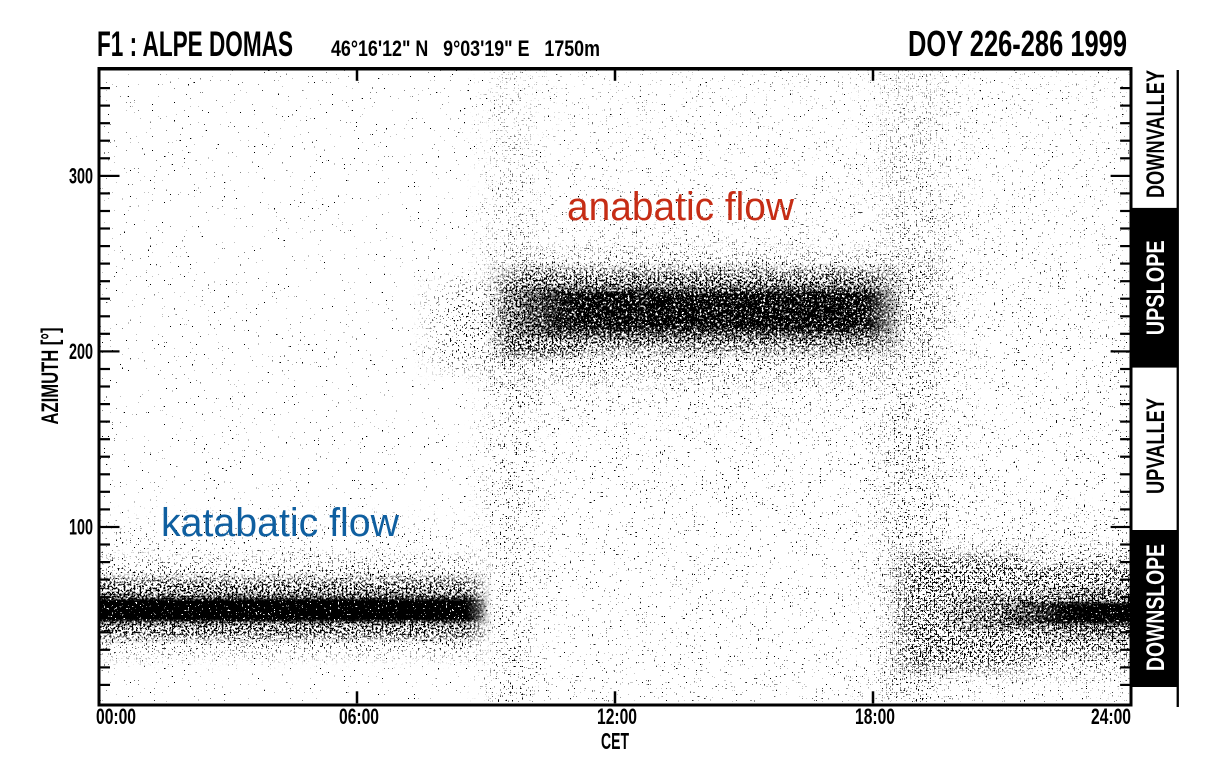  I want to click on svg-text: DOY 226-286 1999, so click(1017, 43).